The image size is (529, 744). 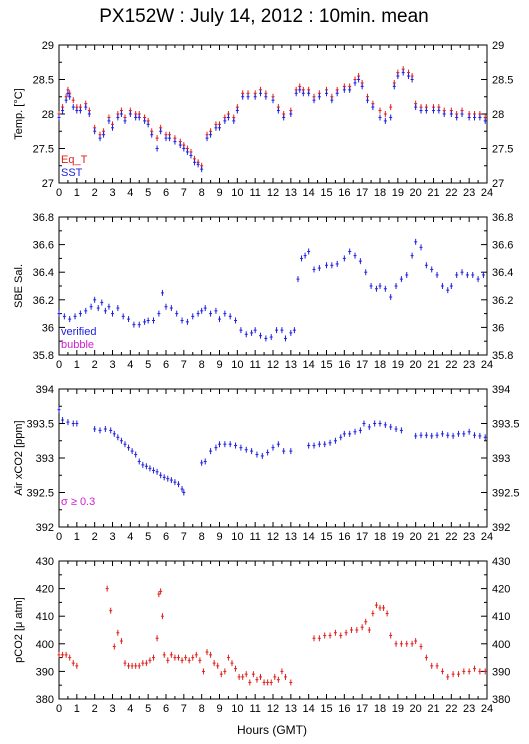 I want to click on y-tick-label-right: 28.5, so click(x=502, y=81).